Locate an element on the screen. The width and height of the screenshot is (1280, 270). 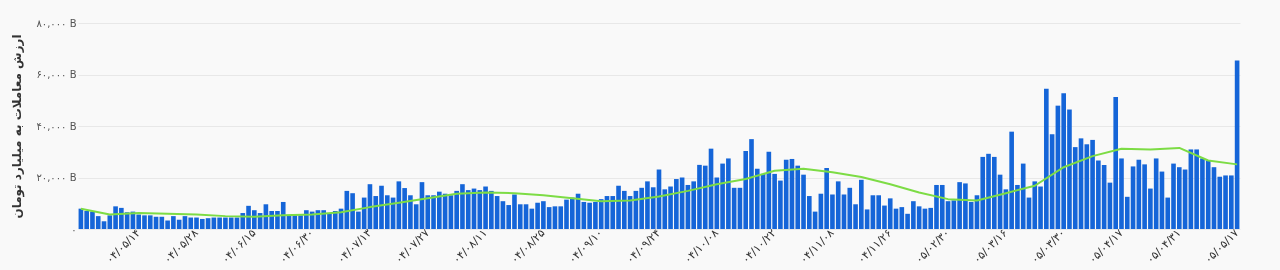
x-tick-label: ۰۴/۰۹/۱۰ is located at coordinates (585, 246).